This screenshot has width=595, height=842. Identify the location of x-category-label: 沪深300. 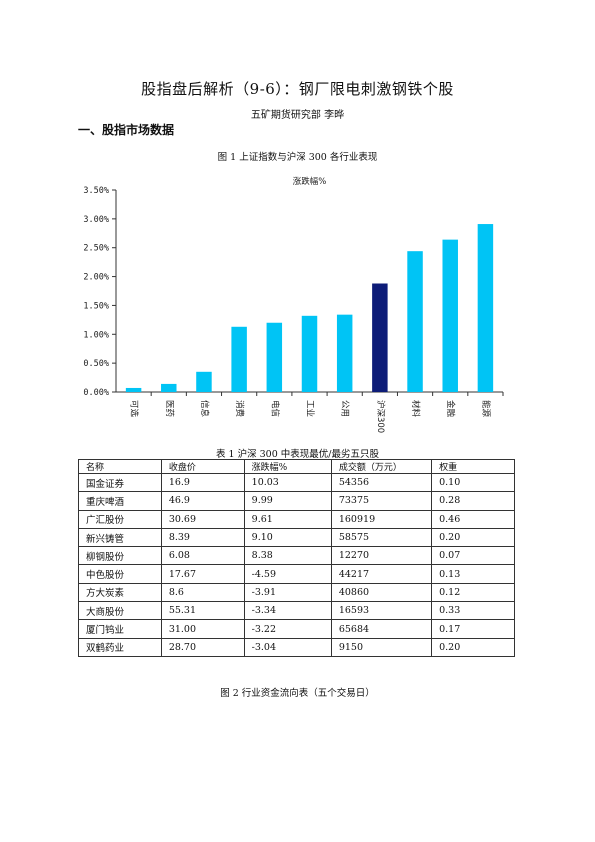
(380, 416).